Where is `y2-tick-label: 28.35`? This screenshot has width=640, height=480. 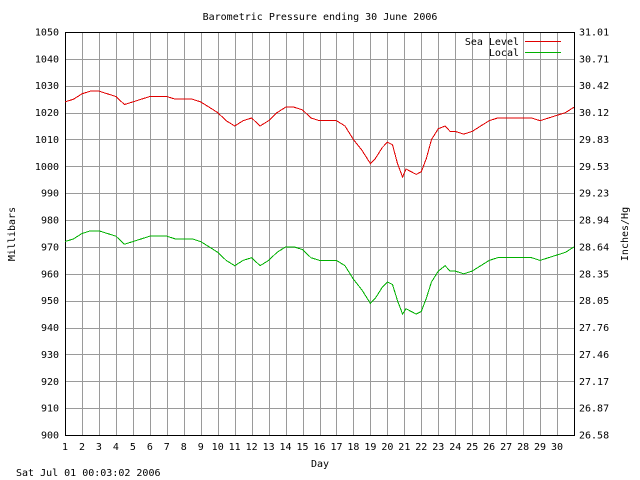
y2-tick-label: 28.35 is located at coordinates (594, 274).